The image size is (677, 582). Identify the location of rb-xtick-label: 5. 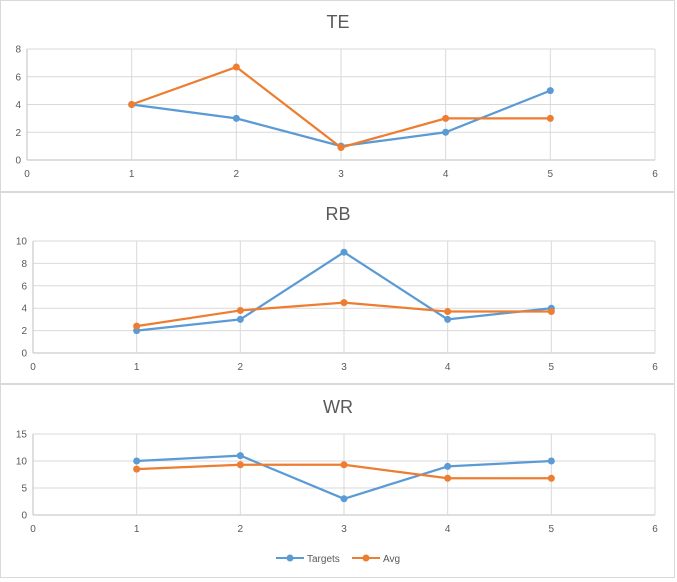
(552, 367).